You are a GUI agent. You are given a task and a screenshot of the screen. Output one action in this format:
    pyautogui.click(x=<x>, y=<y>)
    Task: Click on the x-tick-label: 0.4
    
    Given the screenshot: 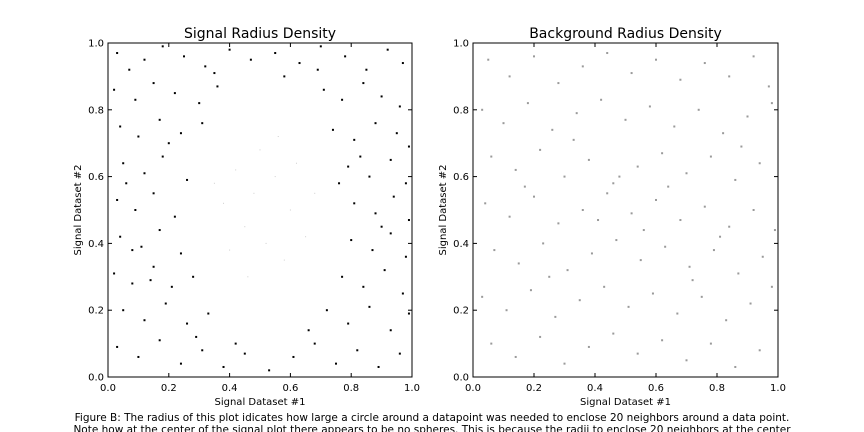 What is the action you would take?
    pyautogui.click(x=595, y=388)
    